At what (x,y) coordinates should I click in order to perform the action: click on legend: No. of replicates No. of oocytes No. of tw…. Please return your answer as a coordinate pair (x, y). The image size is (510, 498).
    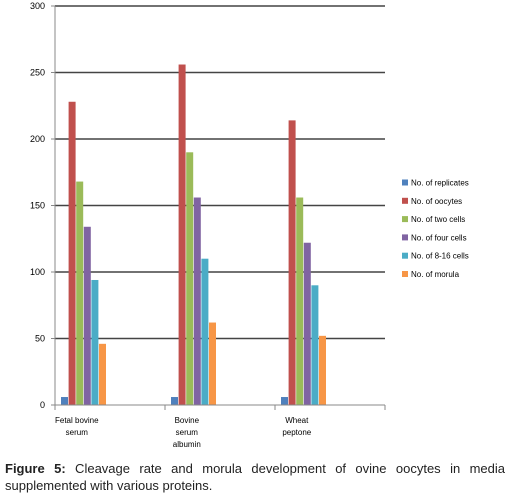
    Looking at the image, I should click on (435, 229).